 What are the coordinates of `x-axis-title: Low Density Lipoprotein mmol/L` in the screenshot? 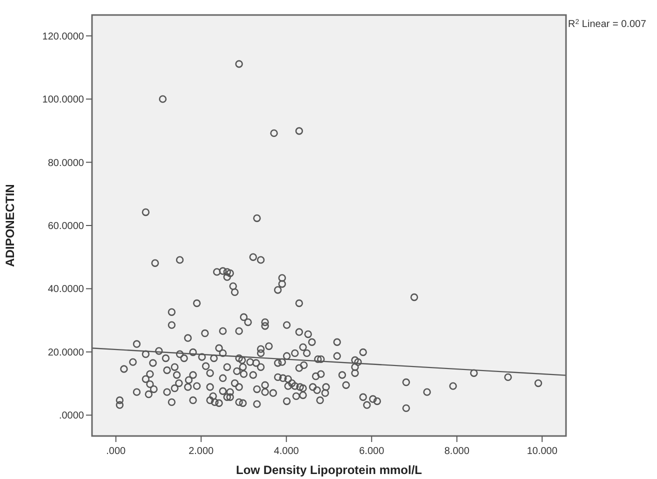 It's located at (329, 470).